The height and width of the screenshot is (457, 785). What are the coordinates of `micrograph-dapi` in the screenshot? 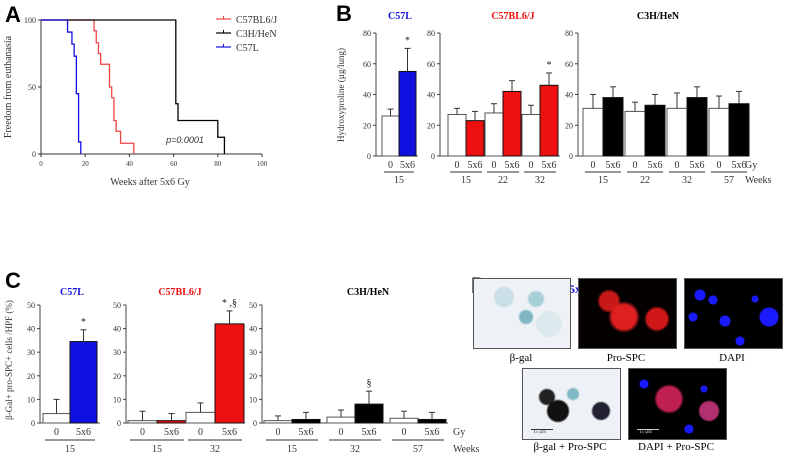 It's located at (733, 313).